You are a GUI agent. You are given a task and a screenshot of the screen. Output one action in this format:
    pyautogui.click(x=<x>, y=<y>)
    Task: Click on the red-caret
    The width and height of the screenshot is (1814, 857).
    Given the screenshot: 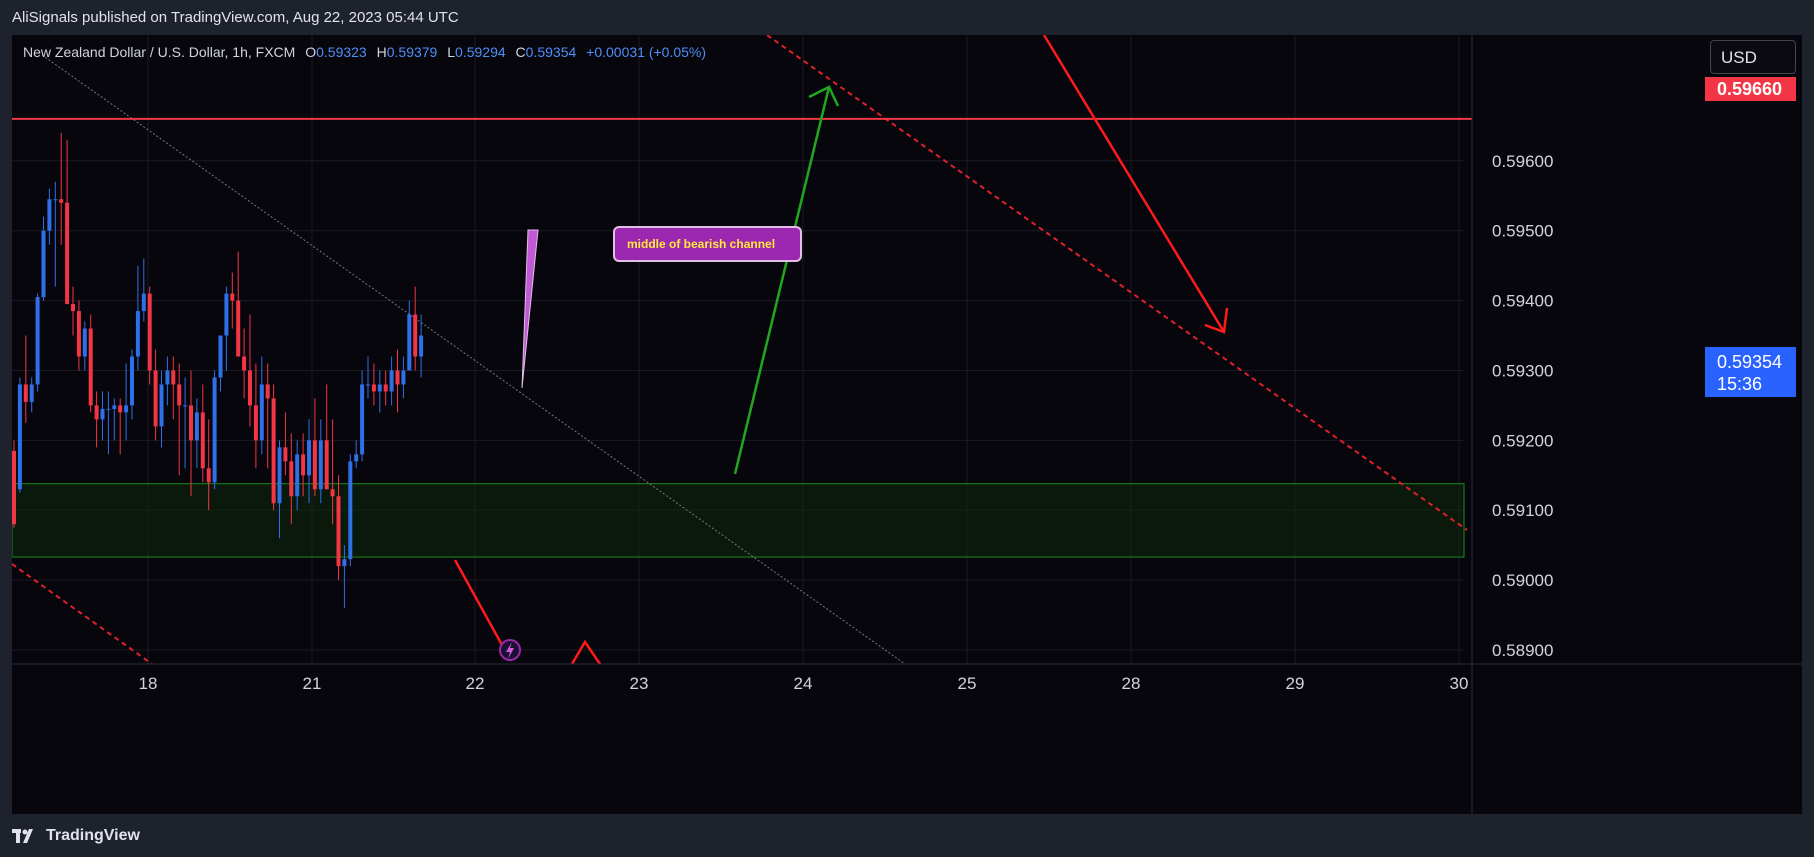 What is the action you would take?
    pyautogui.click(x=586, y=652)
    